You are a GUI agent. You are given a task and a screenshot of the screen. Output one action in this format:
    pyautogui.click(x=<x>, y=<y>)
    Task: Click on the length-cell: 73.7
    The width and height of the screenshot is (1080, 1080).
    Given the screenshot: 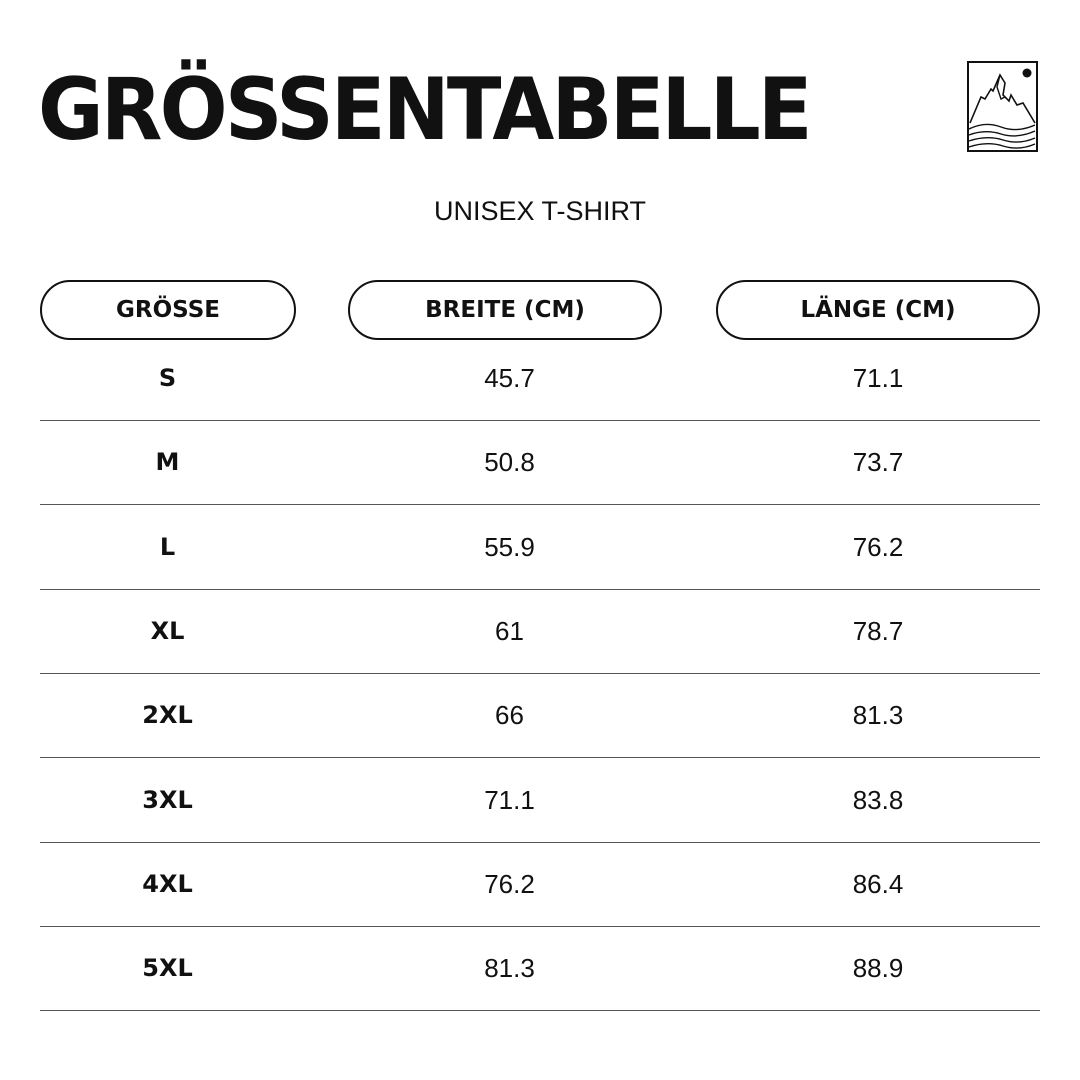 What is the action you would take?
    pyautogui.click(x=878, y=462)
    